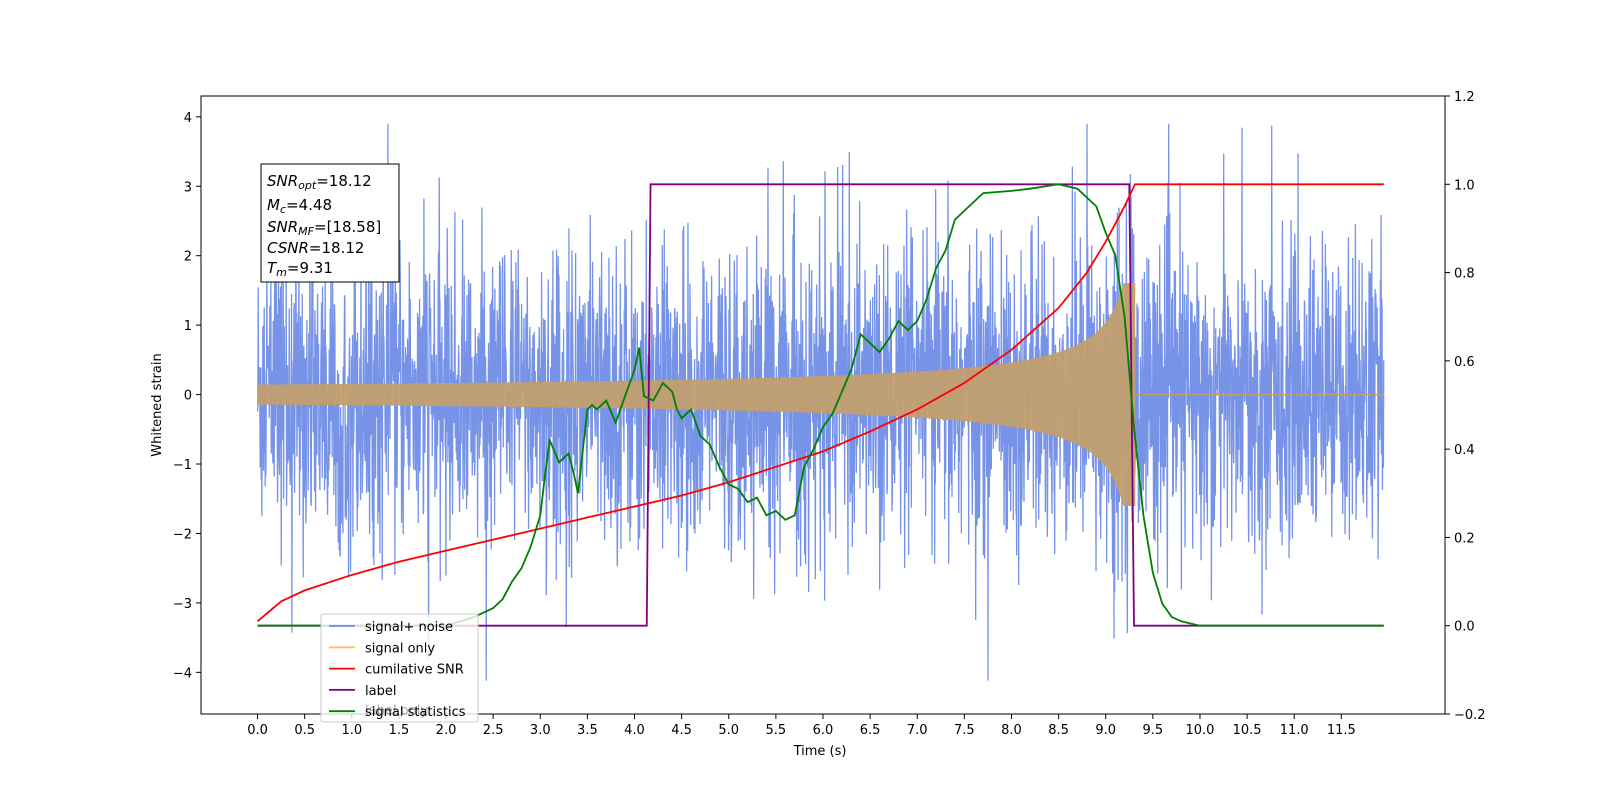 The width and height of the screenshot is (1600, 800). What do you see at coordinates (820, 751) in the screenshot?
I see `x-axis-label: Time (s)` at bounding box center [820, 751].